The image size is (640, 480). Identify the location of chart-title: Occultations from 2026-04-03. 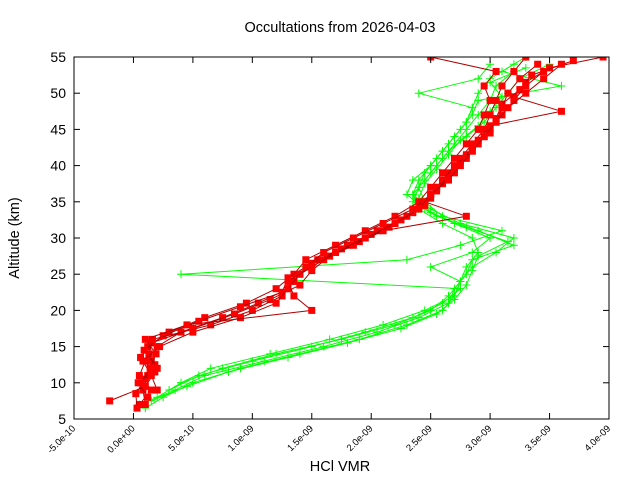
(339, 28).